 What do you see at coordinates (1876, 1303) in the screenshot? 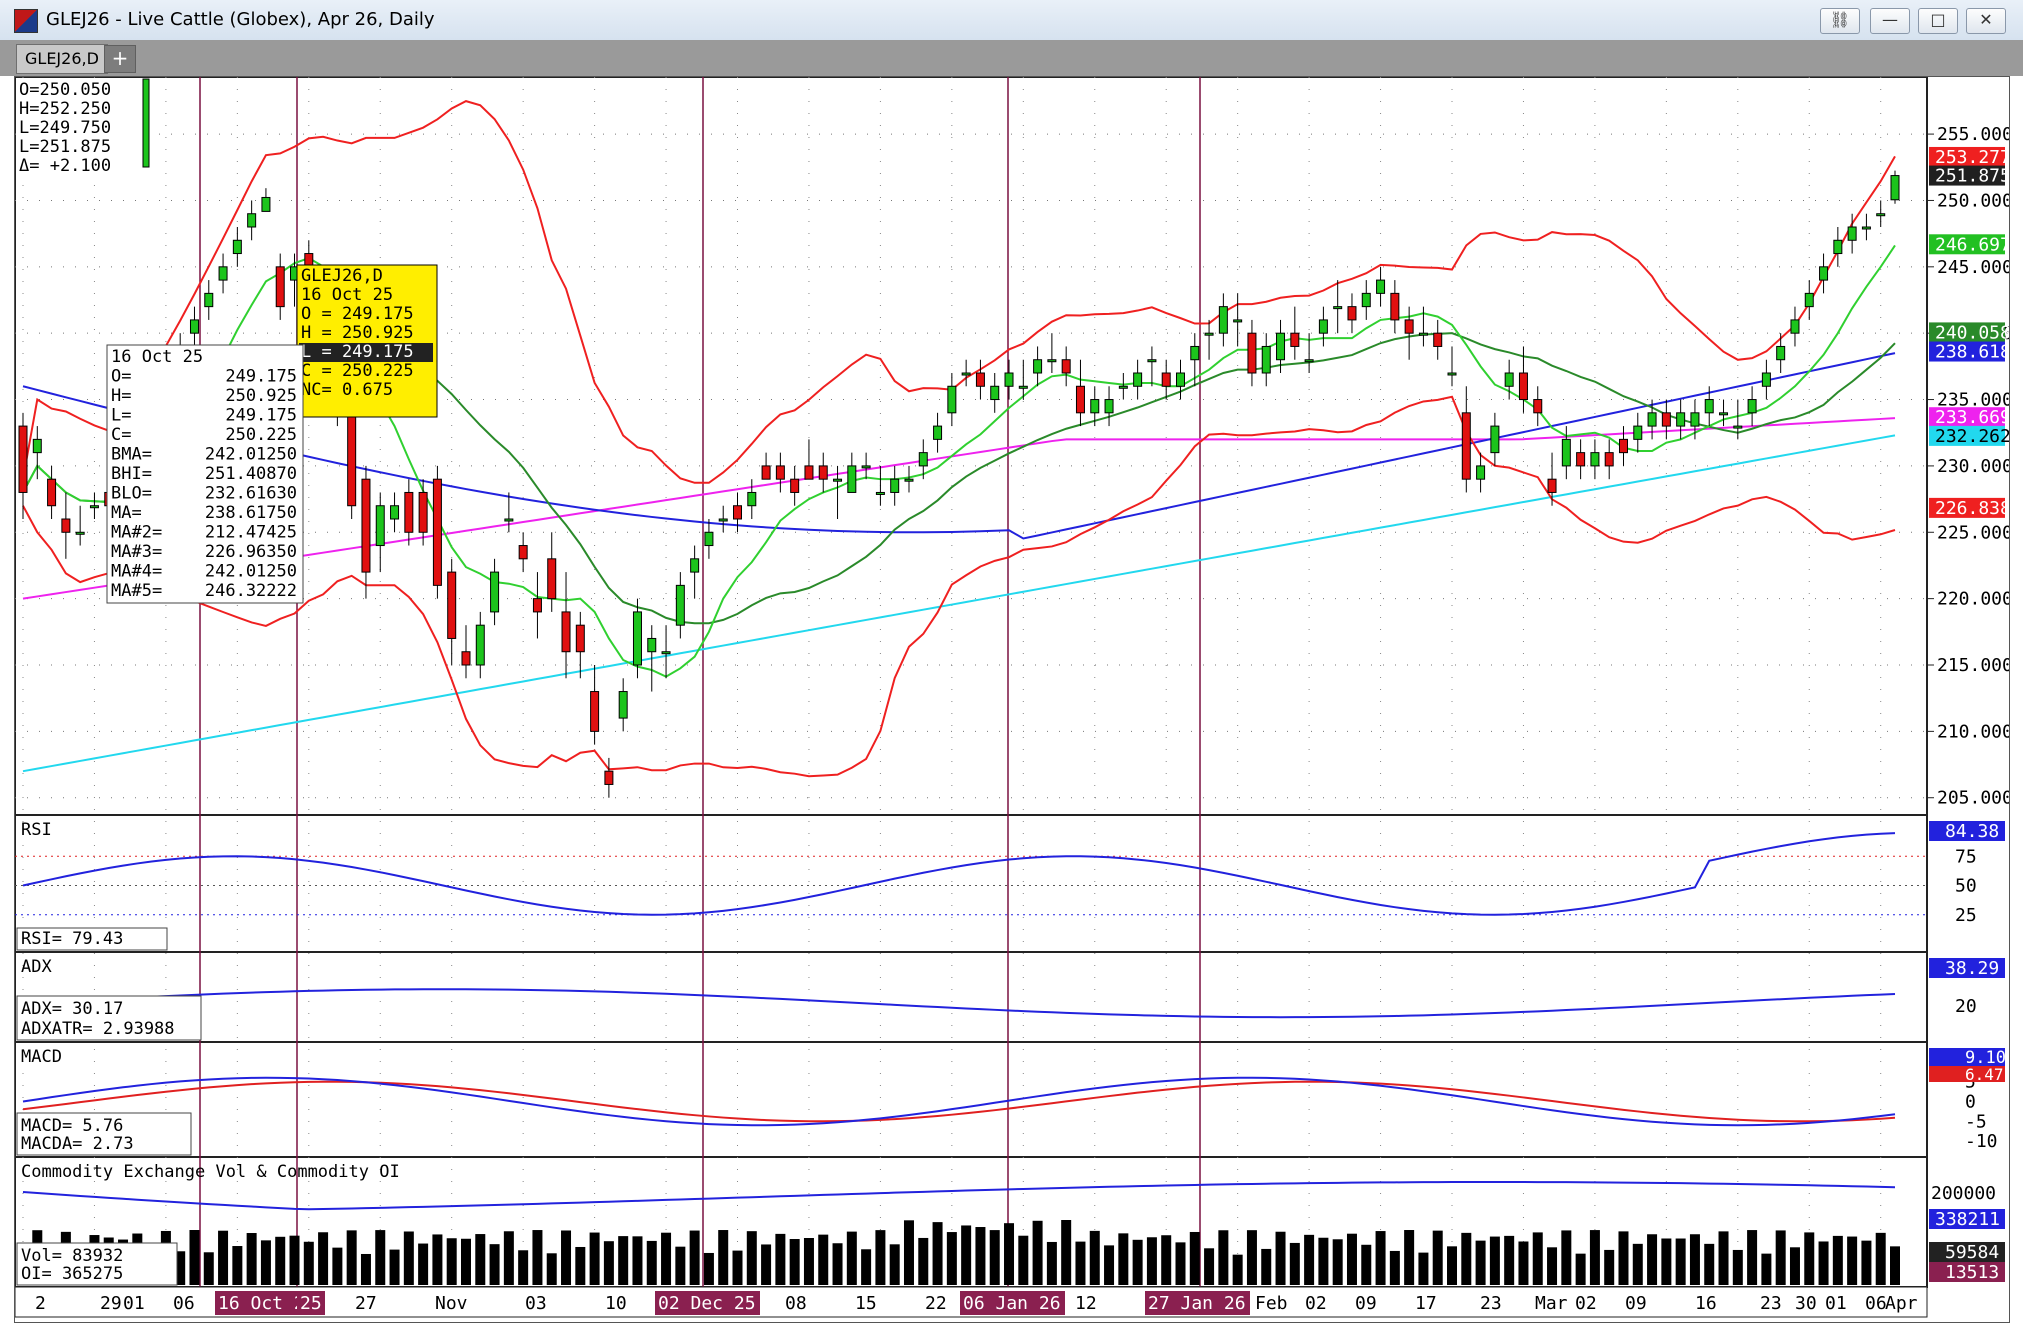
I see `time-label: 06` at bounding box center [1876, 1303].